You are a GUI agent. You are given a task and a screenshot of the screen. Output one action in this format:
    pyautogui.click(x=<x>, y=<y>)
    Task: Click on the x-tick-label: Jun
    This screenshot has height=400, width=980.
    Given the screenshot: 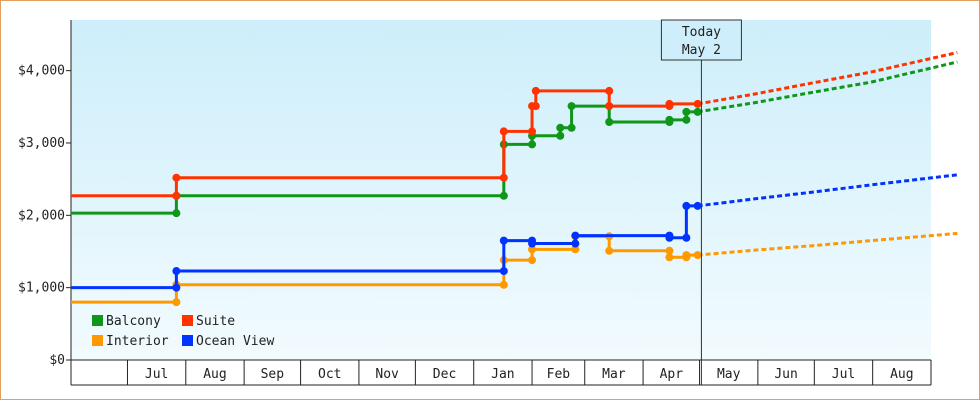 What is the action you would take?
    pyautogui.click(x=785, y=374)
    